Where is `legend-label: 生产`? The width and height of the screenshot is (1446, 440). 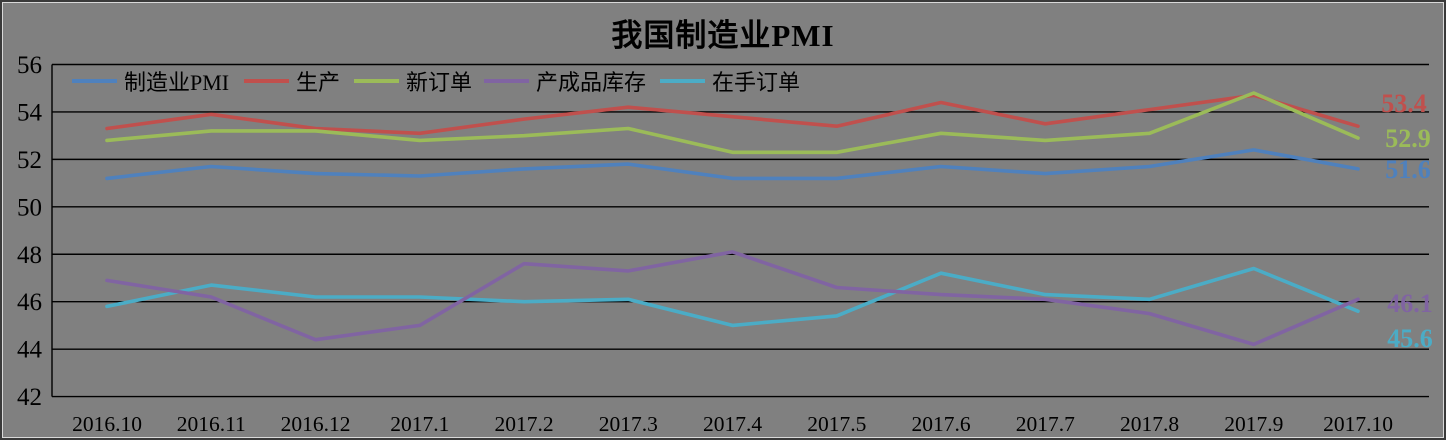 legend-label: 生产 is located at coordinates (318, 82).